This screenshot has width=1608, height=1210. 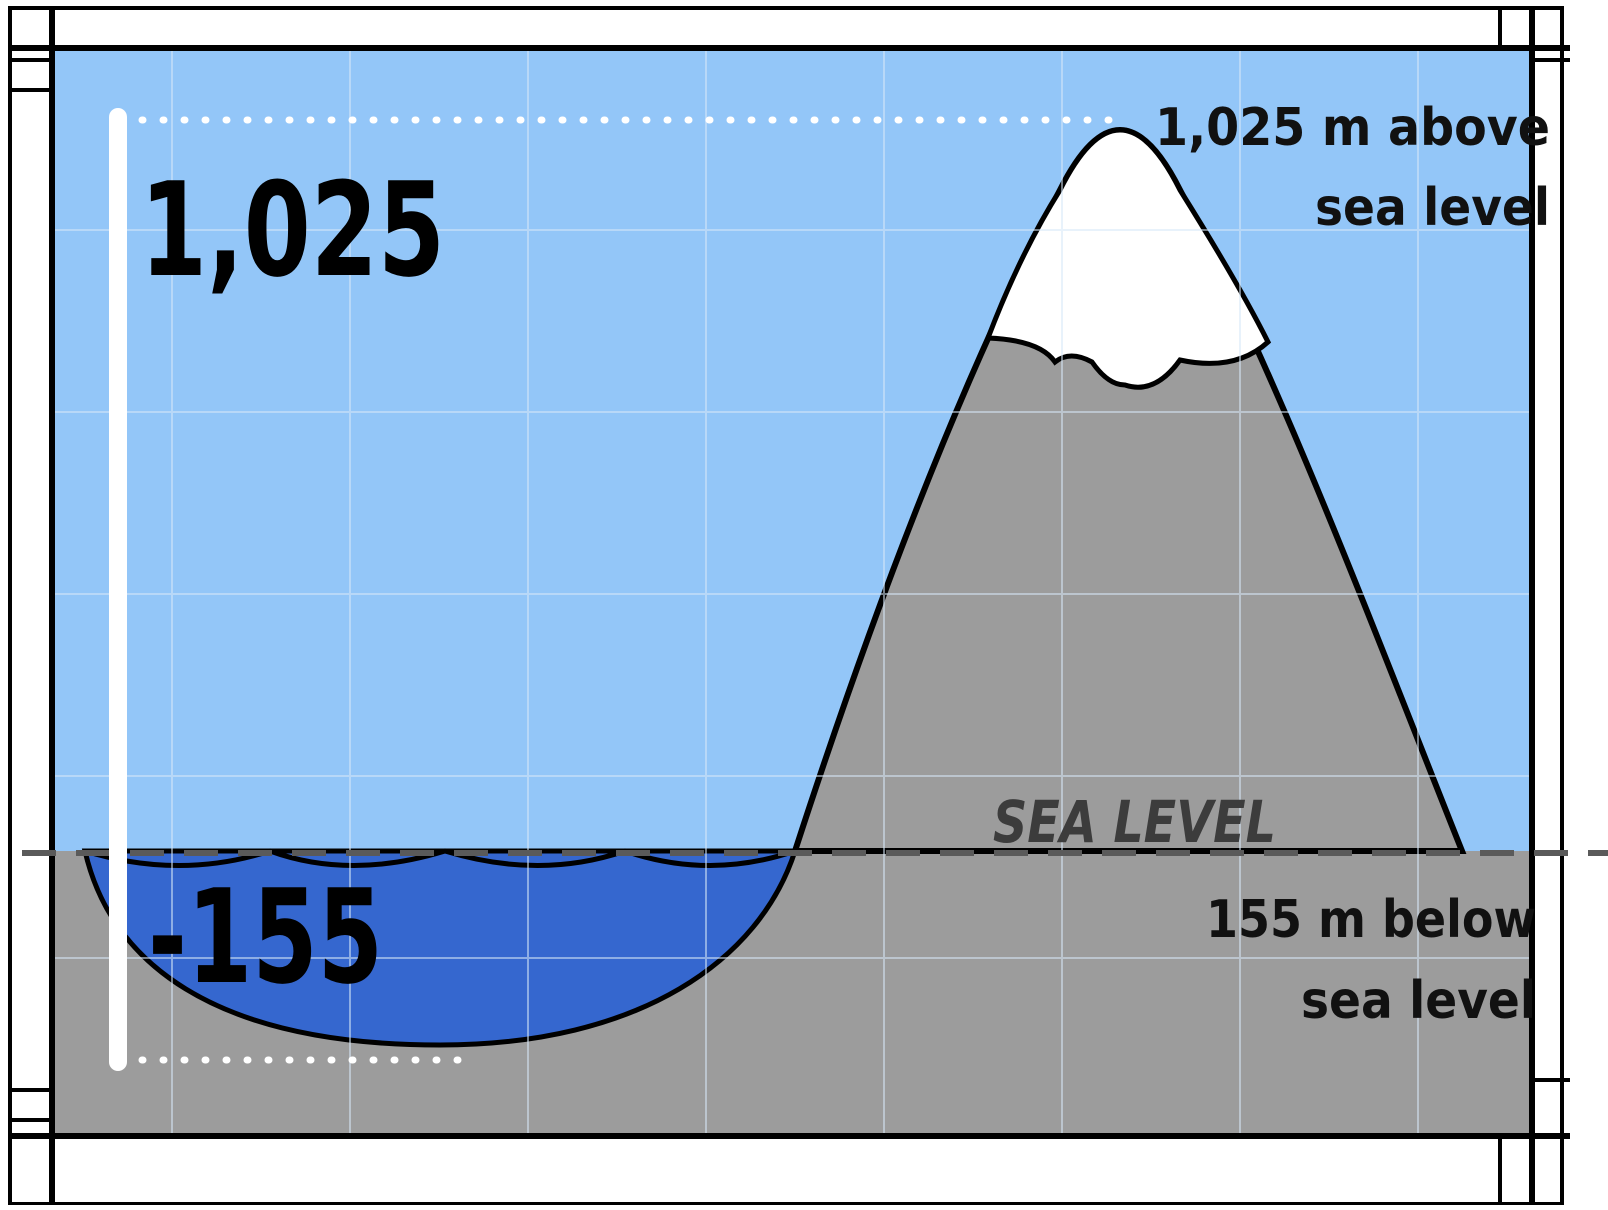 What do you see at coordinates (265, 937) in the screenshot?
I see `depth-label: -155` at bounding box center [265, 937].